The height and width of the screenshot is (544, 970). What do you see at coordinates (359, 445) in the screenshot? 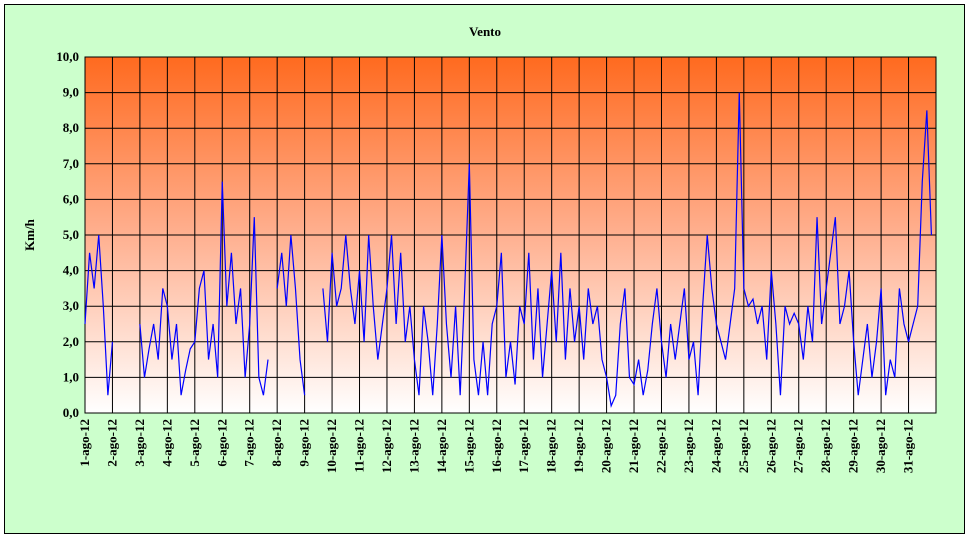
I see `x-tick-label: 11-ago-12` at bounding box center [359, 445].